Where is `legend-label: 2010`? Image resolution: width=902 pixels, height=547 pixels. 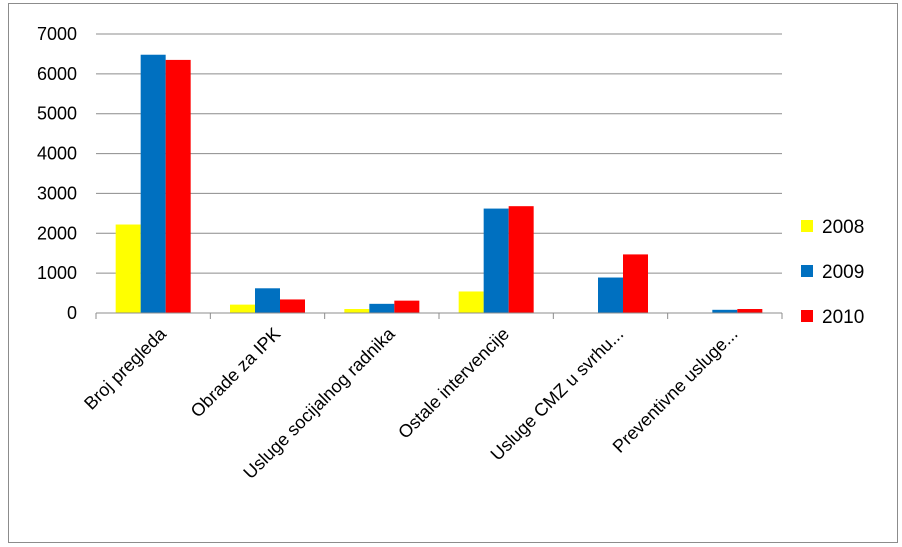
legend-label: 2010 is located at coordinates (843, 317).